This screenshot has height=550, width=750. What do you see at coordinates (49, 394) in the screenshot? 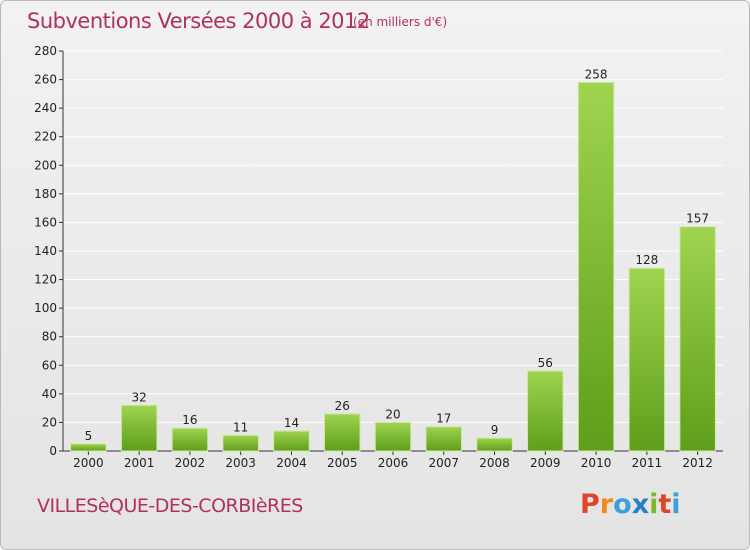
I see `y-tick-label: 40` at bounding box center [49, 394].